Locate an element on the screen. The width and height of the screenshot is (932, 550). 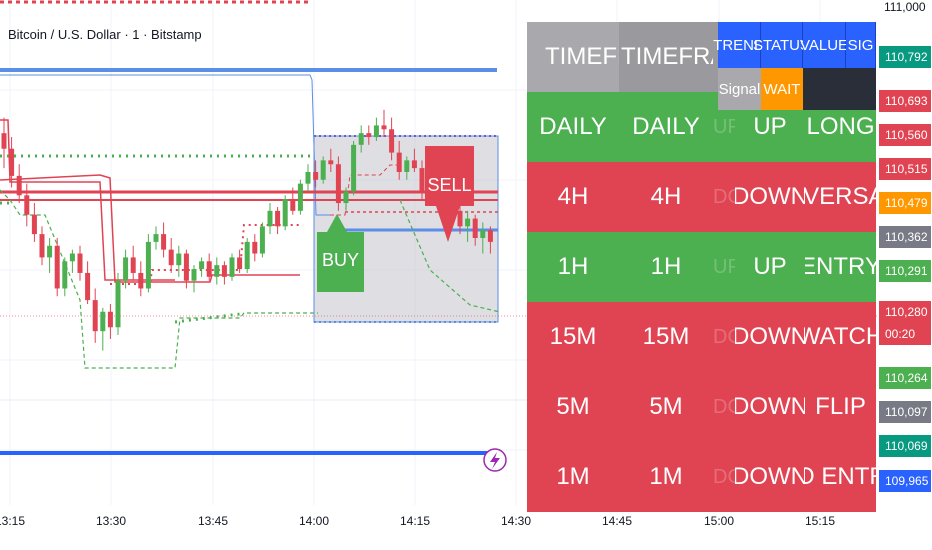
price-label: 110,693 is located at coordinates (905, 101).